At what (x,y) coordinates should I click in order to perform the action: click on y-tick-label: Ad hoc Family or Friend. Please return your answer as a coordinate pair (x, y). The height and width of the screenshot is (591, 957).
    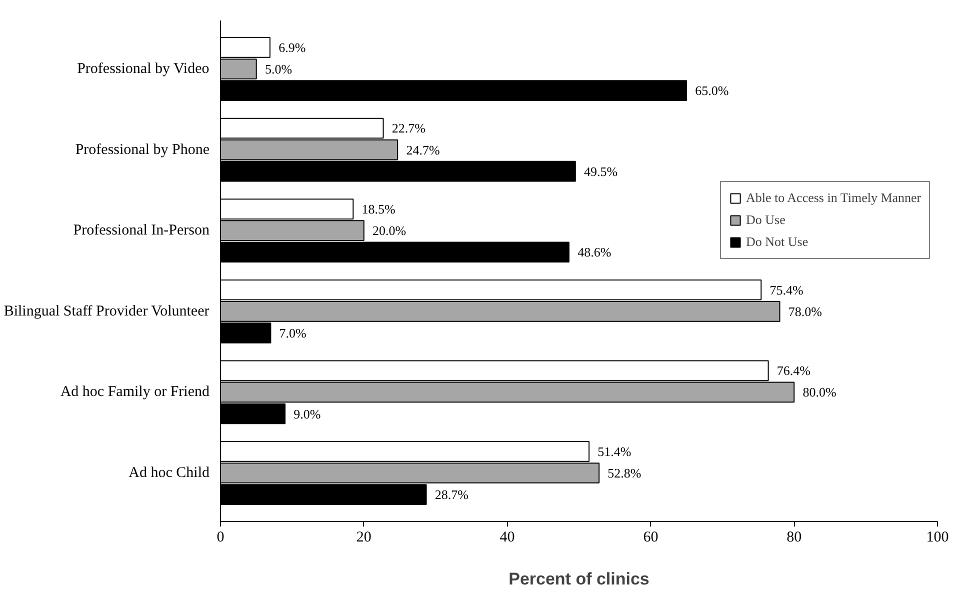
    Looking at the image, I should click on (135, 392).